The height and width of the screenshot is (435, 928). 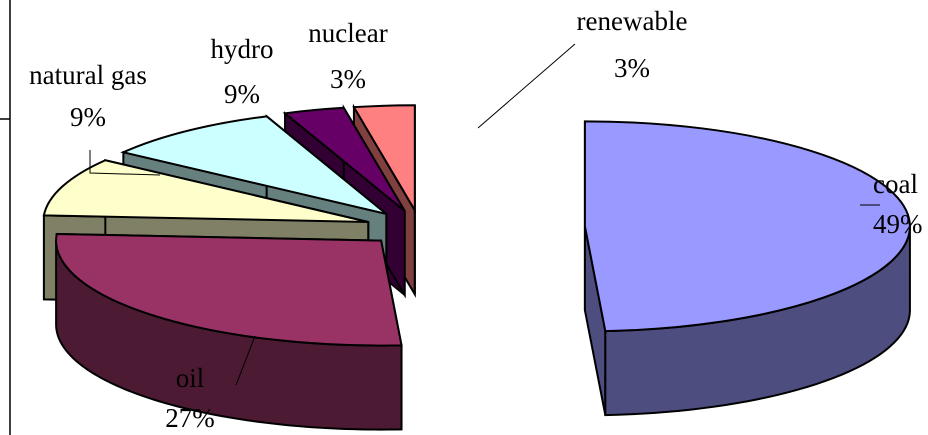 I want to click on category-label-oil: oil, so click(x=190, y=378).